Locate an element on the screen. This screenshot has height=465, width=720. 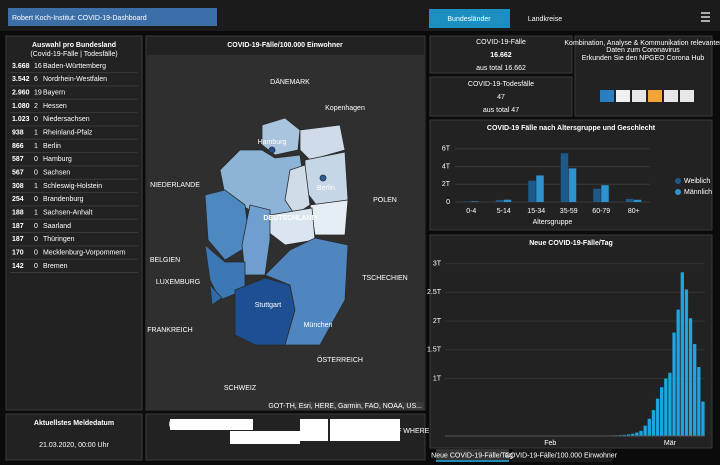
state-name: Sachsen is located at coordinates (56, 172).